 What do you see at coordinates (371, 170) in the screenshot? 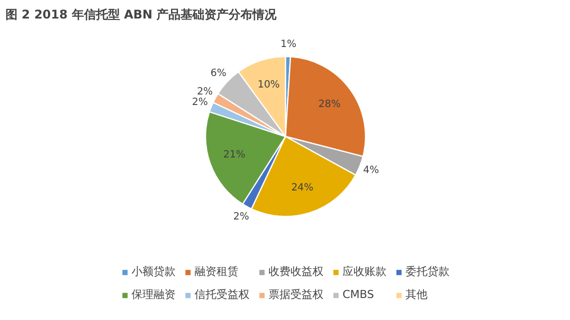
I see `data-label: 4%` at bounding box center [371, 170].